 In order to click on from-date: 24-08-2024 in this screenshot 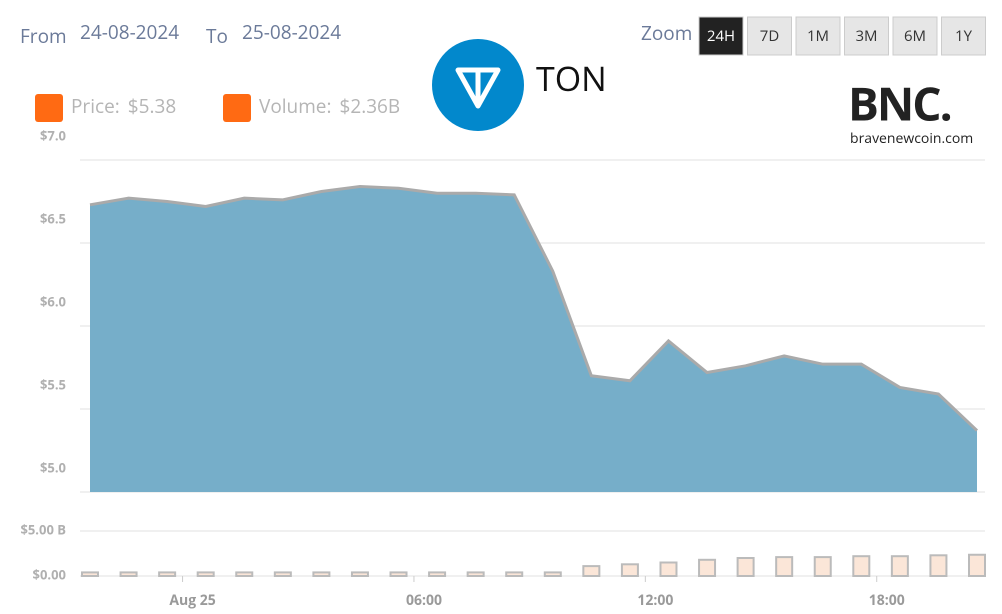, I will do `click(129, 32)`.